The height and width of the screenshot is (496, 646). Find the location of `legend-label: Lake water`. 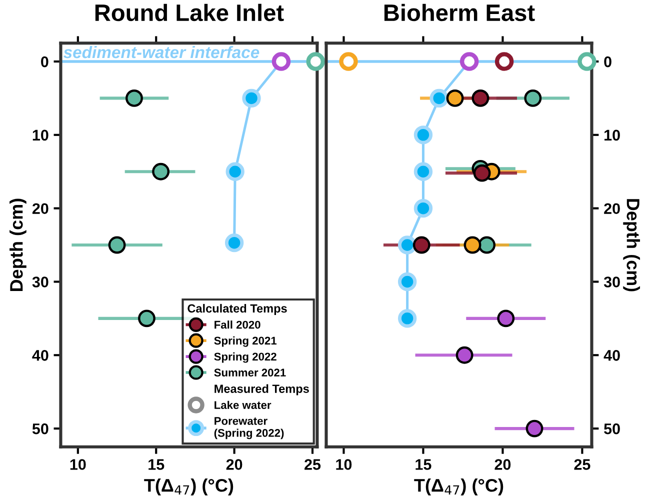

legend-label: Lake water is located at coordinates (243, 404).